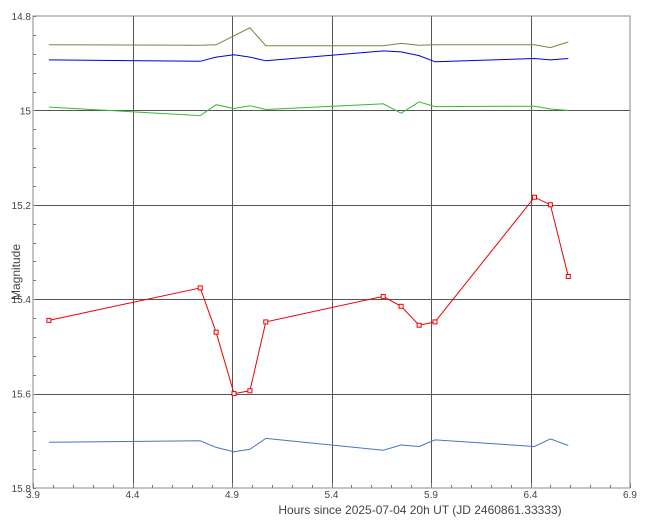 This screenshot has height=526, width=649. What do you see at coordinates (232, 495) in the screenshot?
I see `x-tick-label: 4.9` at bounding box center [232, 495].